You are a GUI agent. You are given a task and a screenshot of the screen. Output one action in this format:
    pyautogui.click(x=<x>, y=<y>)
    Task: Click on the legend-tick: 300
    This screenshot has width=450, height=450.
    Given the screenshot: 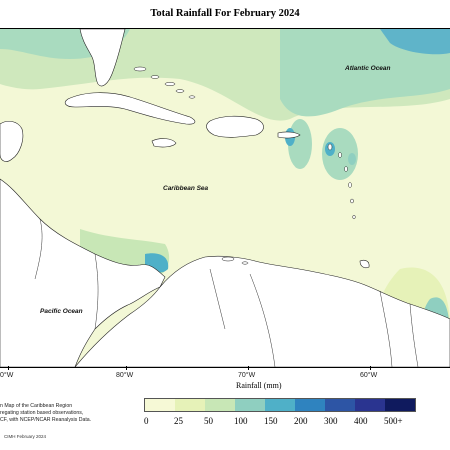 What is the action you would take?
    pyautogui.click(x=331, y=421)
    